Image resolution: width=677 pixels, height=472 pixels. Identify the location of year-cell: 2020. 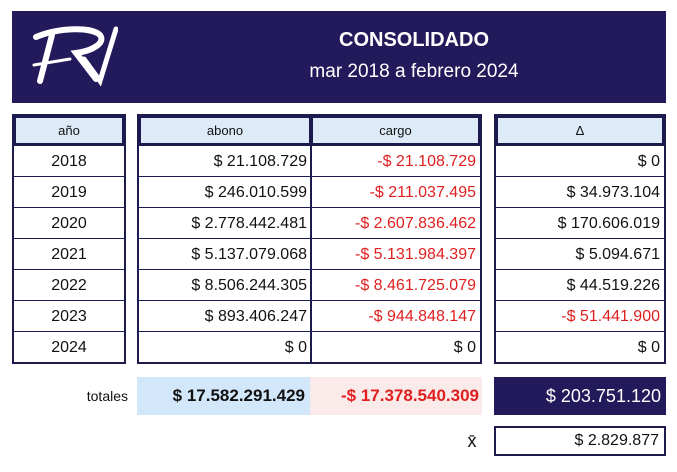
(69, 222).